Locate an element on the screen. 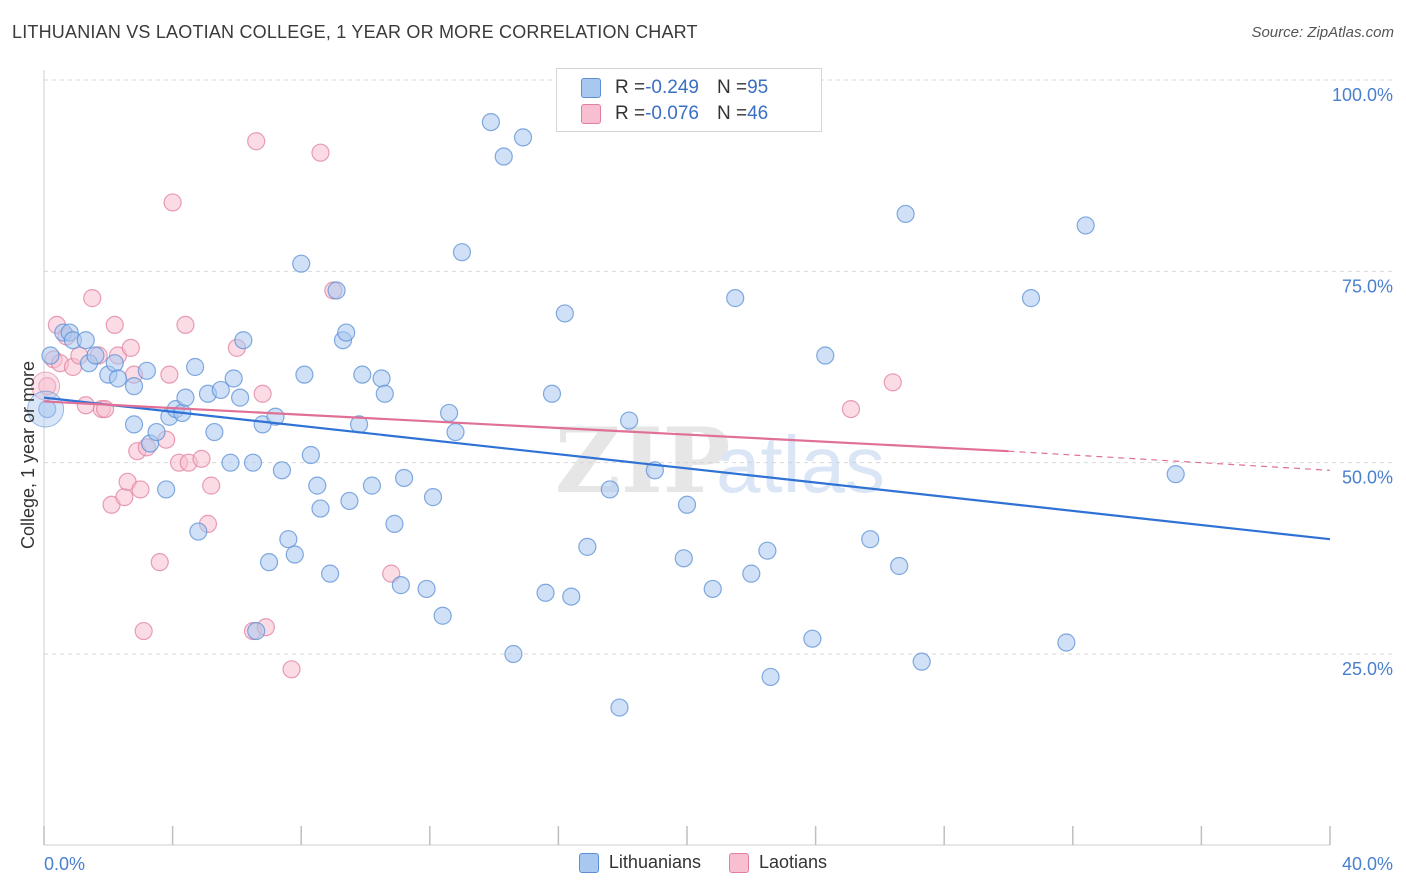 This screenshot has height=892, width=1406. y-tick-label: 100.0% is located at coordinates (1362, 95).